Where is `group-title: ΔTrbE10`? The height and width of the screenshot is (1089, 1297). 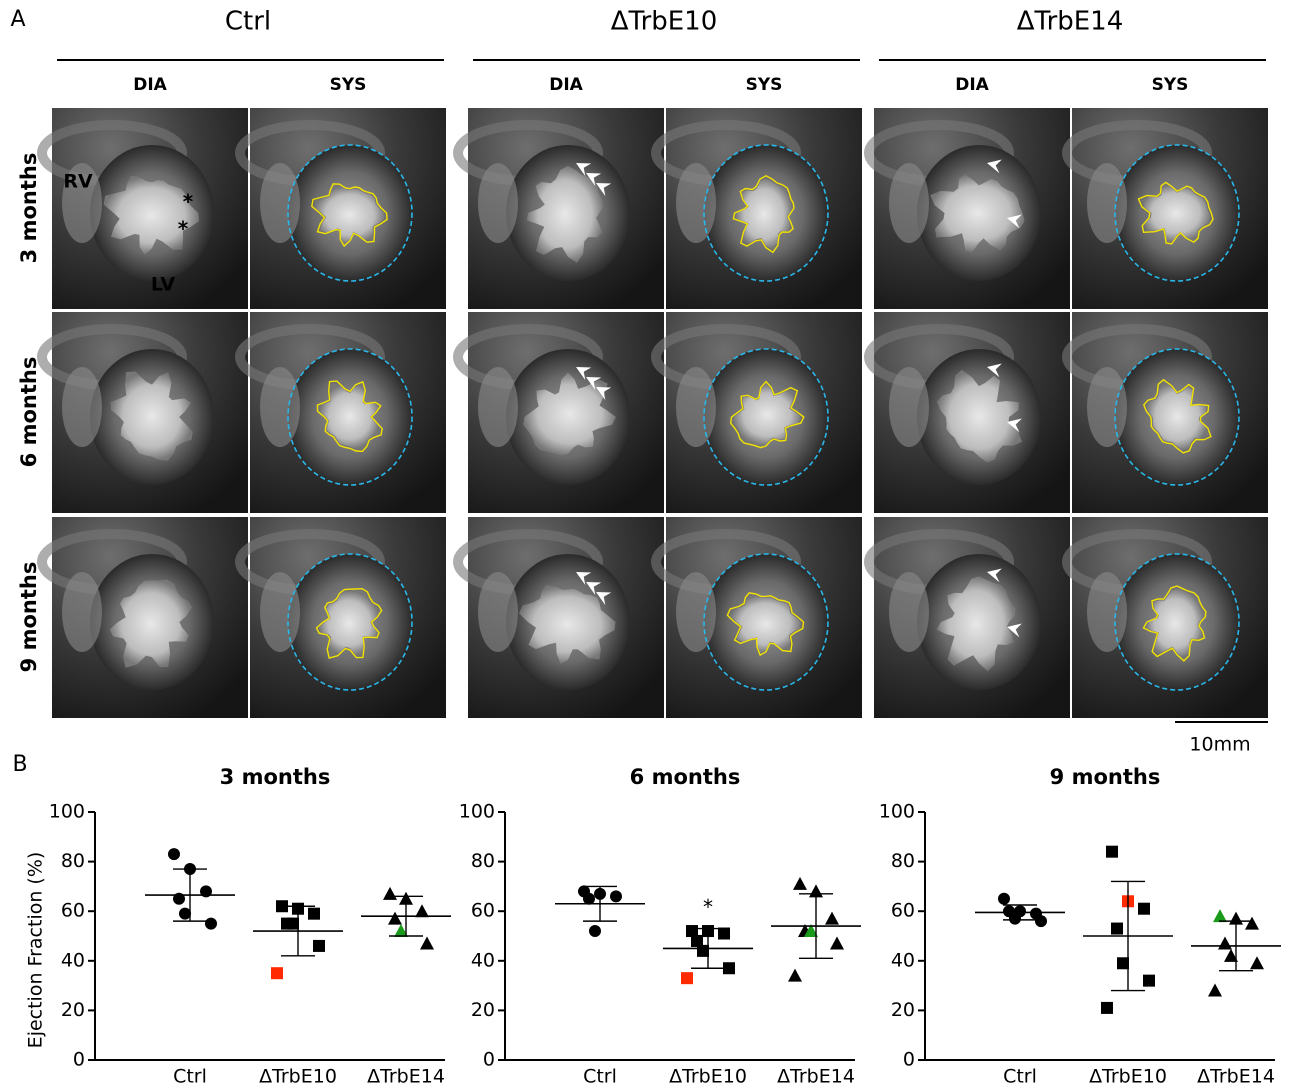
group-title: ΔTrbE10 is located at coordinates (664, 22).